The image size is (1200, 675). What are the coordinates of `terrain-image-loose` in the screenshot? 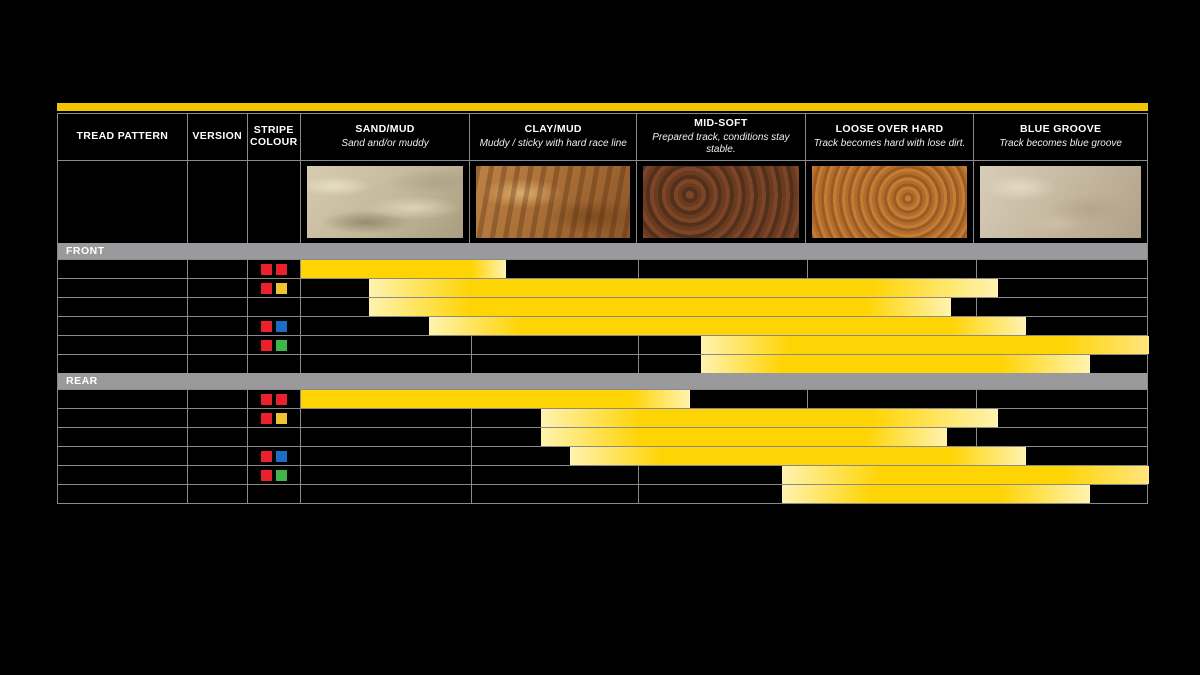 It's located at (889, 202).